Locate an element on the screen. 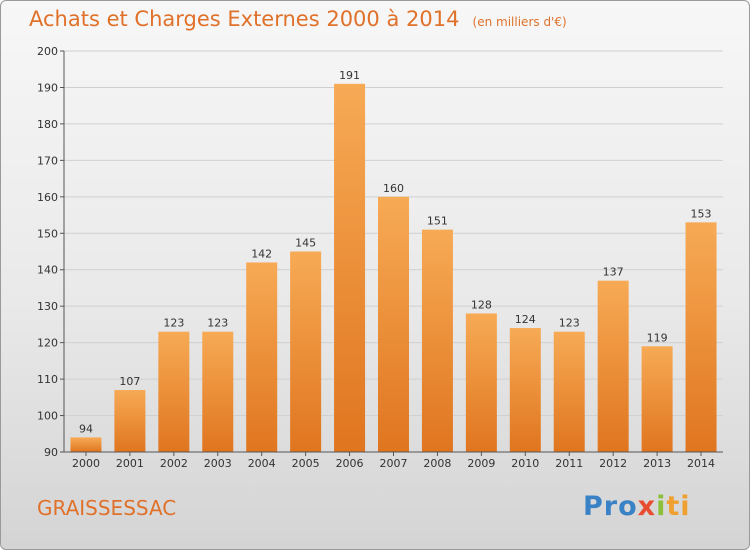  x-tick-label-2010: 2010 is located at coordinates (525, 463).